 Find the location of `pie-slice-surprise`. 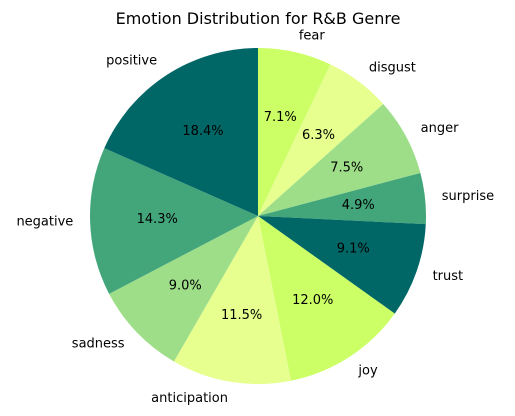

pie-slice-surprise is located at coordinates (342, 198).